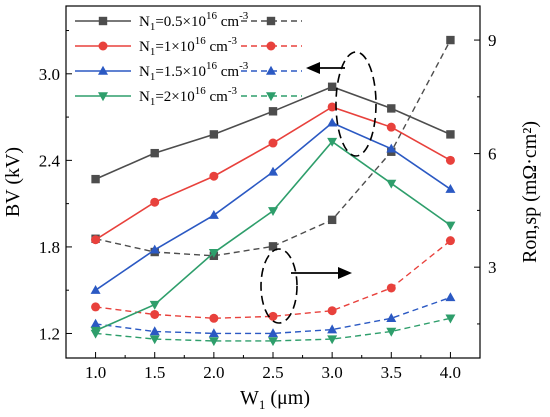 Image resolution: width=550 pixels, height=417 pixels. I want to click on legend-label-value: =0.5×10, so click(180, 22).